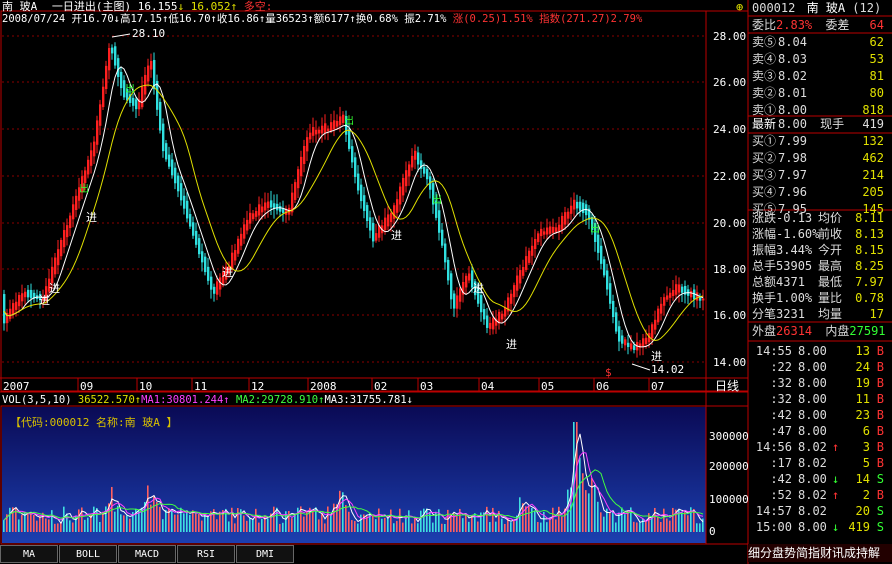 This screenshot has height=564, width=892. I want to click on buy-price: 7.98, so click(792, 158).